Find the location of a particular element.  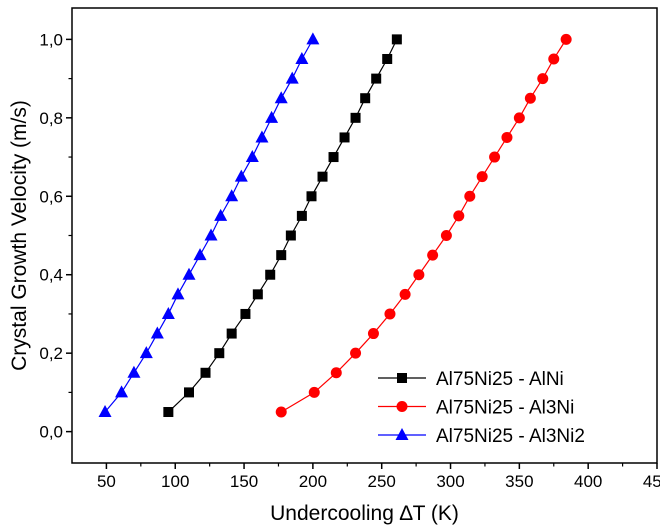

legend-item: Al75Ni25 - Al3Ni is located at coordinates (476, 408).